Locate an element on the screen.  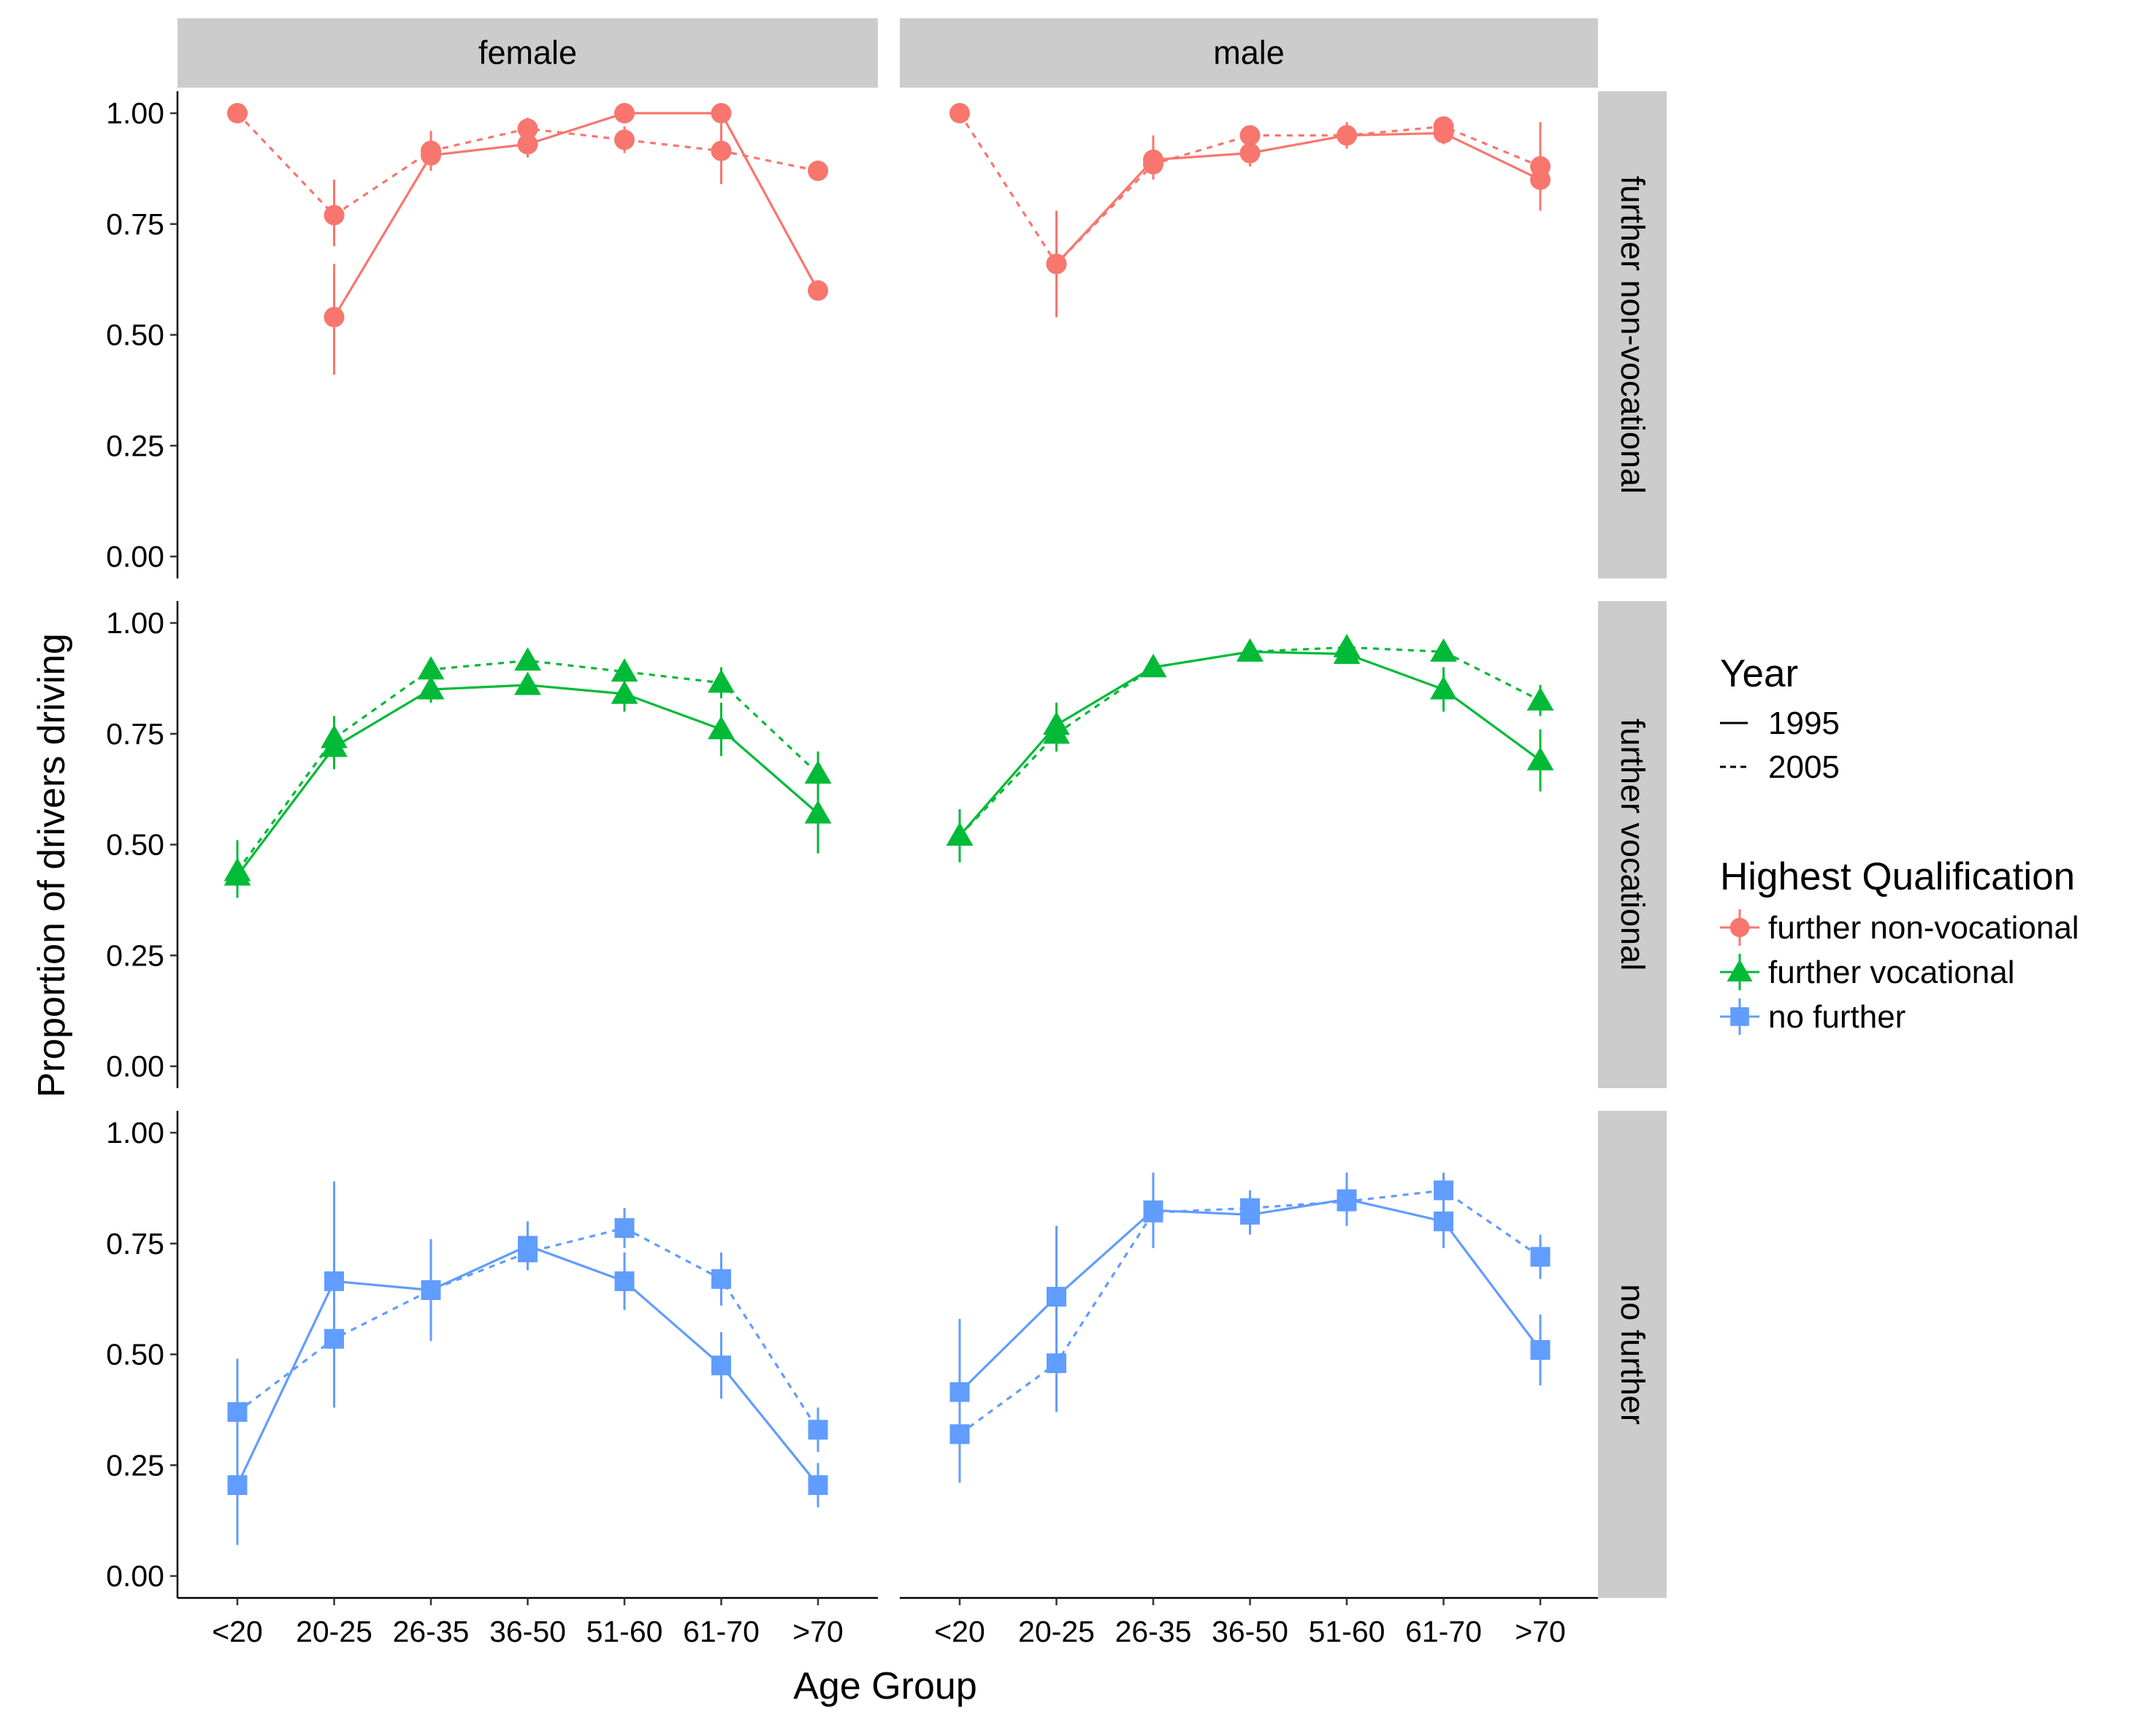
facet-label-male: male is located at coordinates (1249, 53).